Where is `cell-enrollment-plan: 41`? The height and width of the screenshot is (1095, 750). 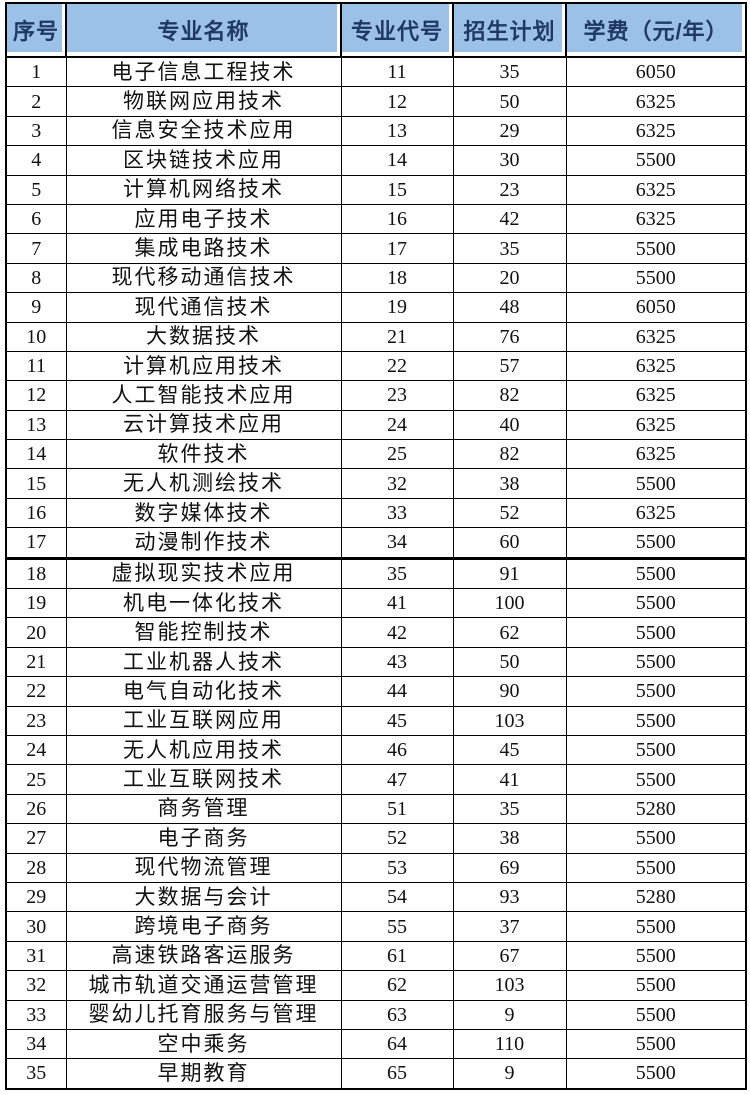
cell-enrollment-plan: 41 is located at coordinates (509, 779).